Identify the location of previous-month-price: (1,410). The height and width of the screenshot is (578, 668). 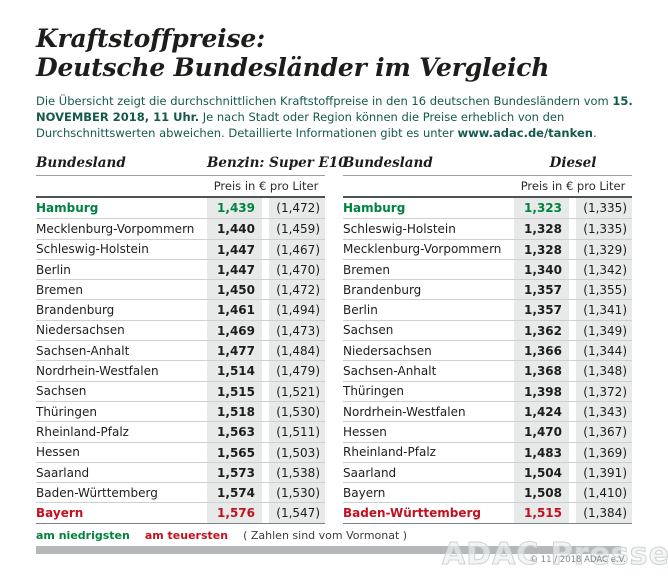
(604, 493).